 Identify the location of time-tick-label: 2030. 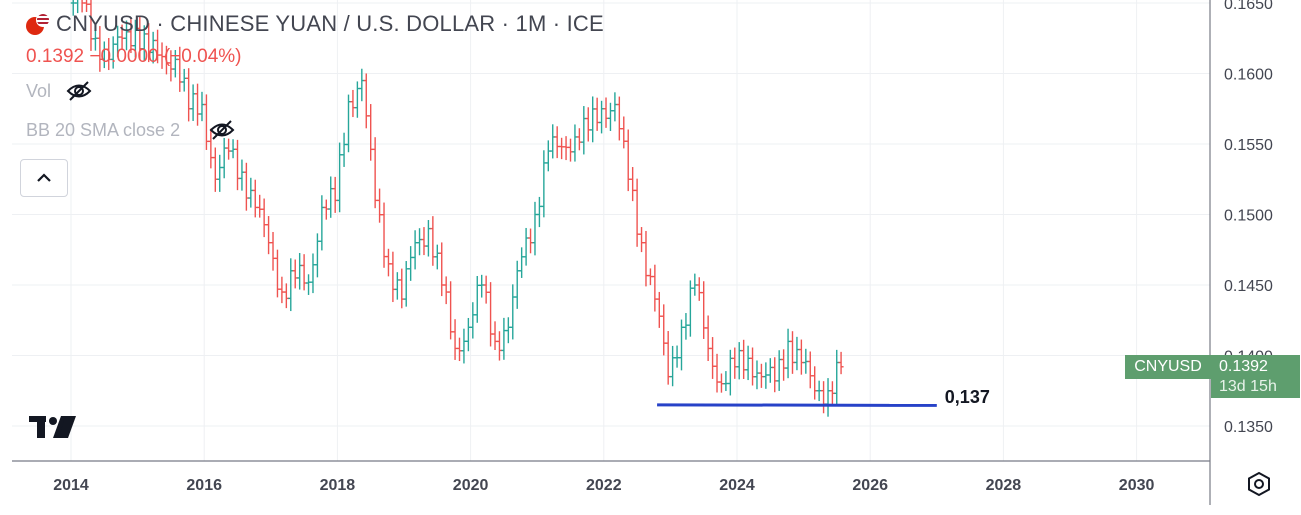
(1137, 485).